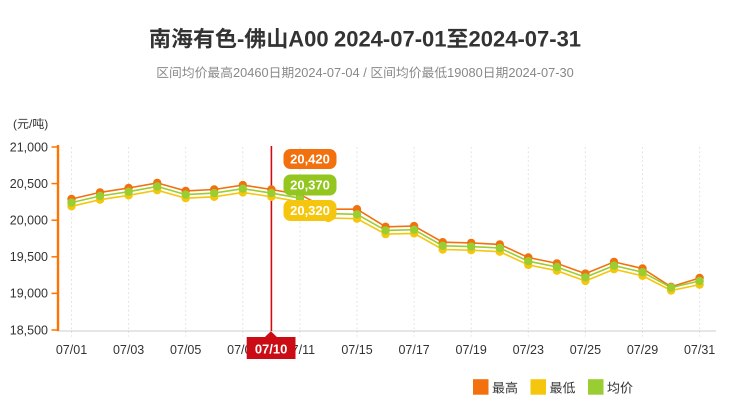 This screenshot has width=730, height=401. I want to click on svg-text: 07/05, so click(185, 350).